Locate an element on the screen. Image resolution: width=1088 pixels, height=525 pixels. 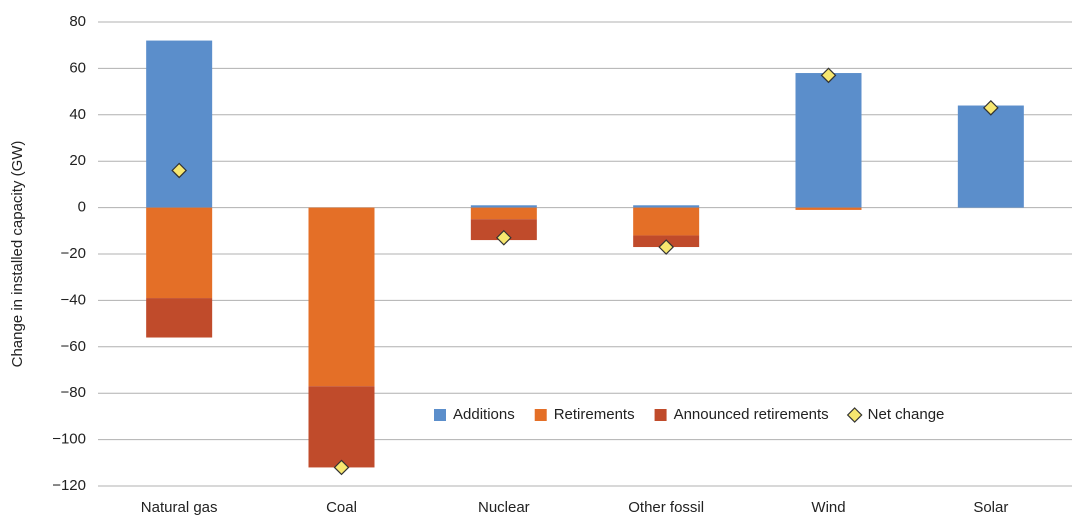
legend-label: Net change is located at coordinates (906, 414).